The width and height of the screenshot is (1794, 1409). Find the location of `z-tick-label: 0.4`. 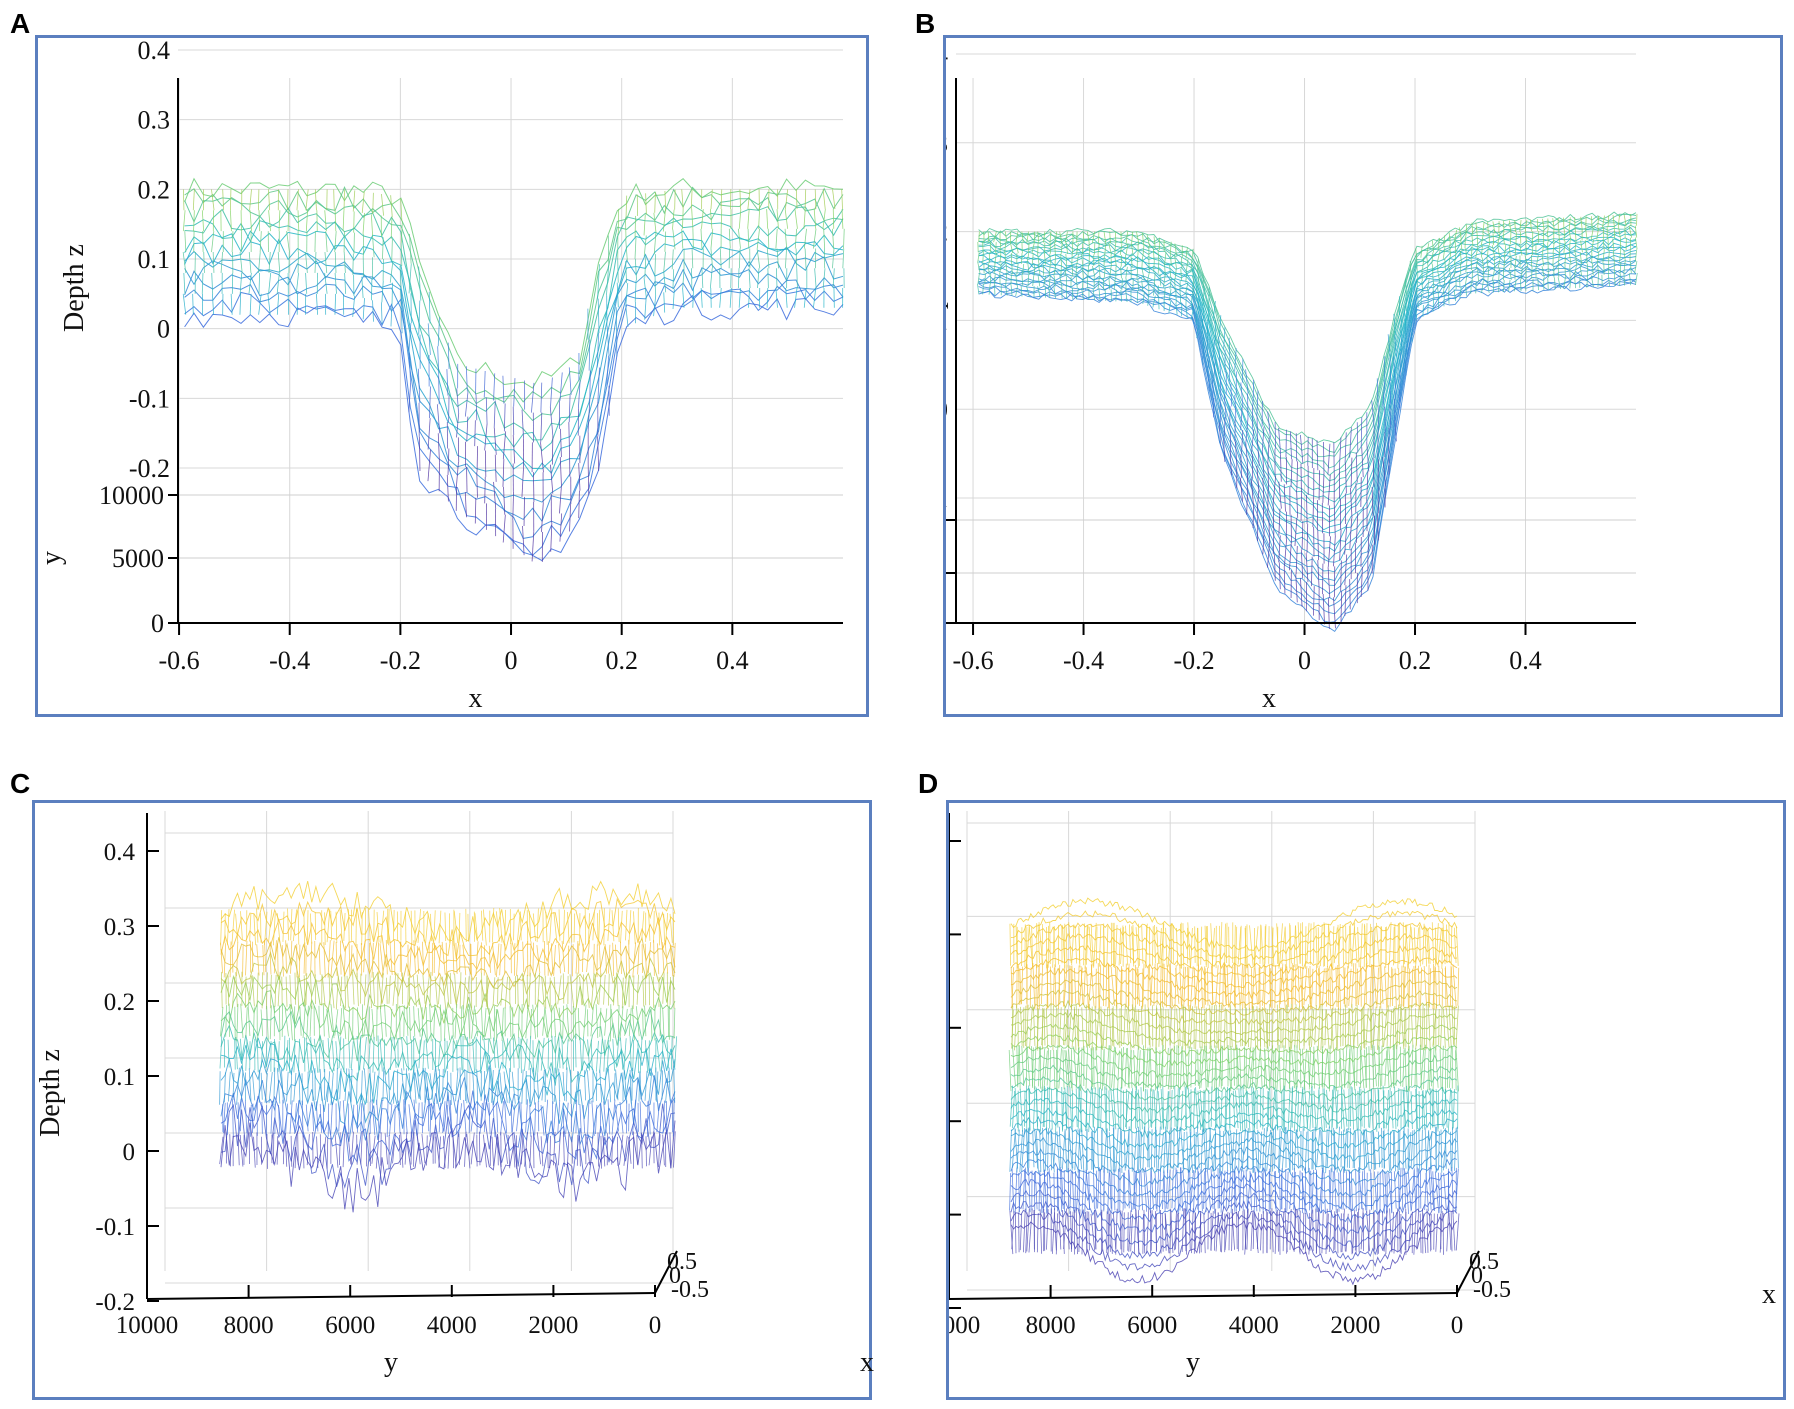

z-tick-label: 0.4 is located at coordinates (120, 852).